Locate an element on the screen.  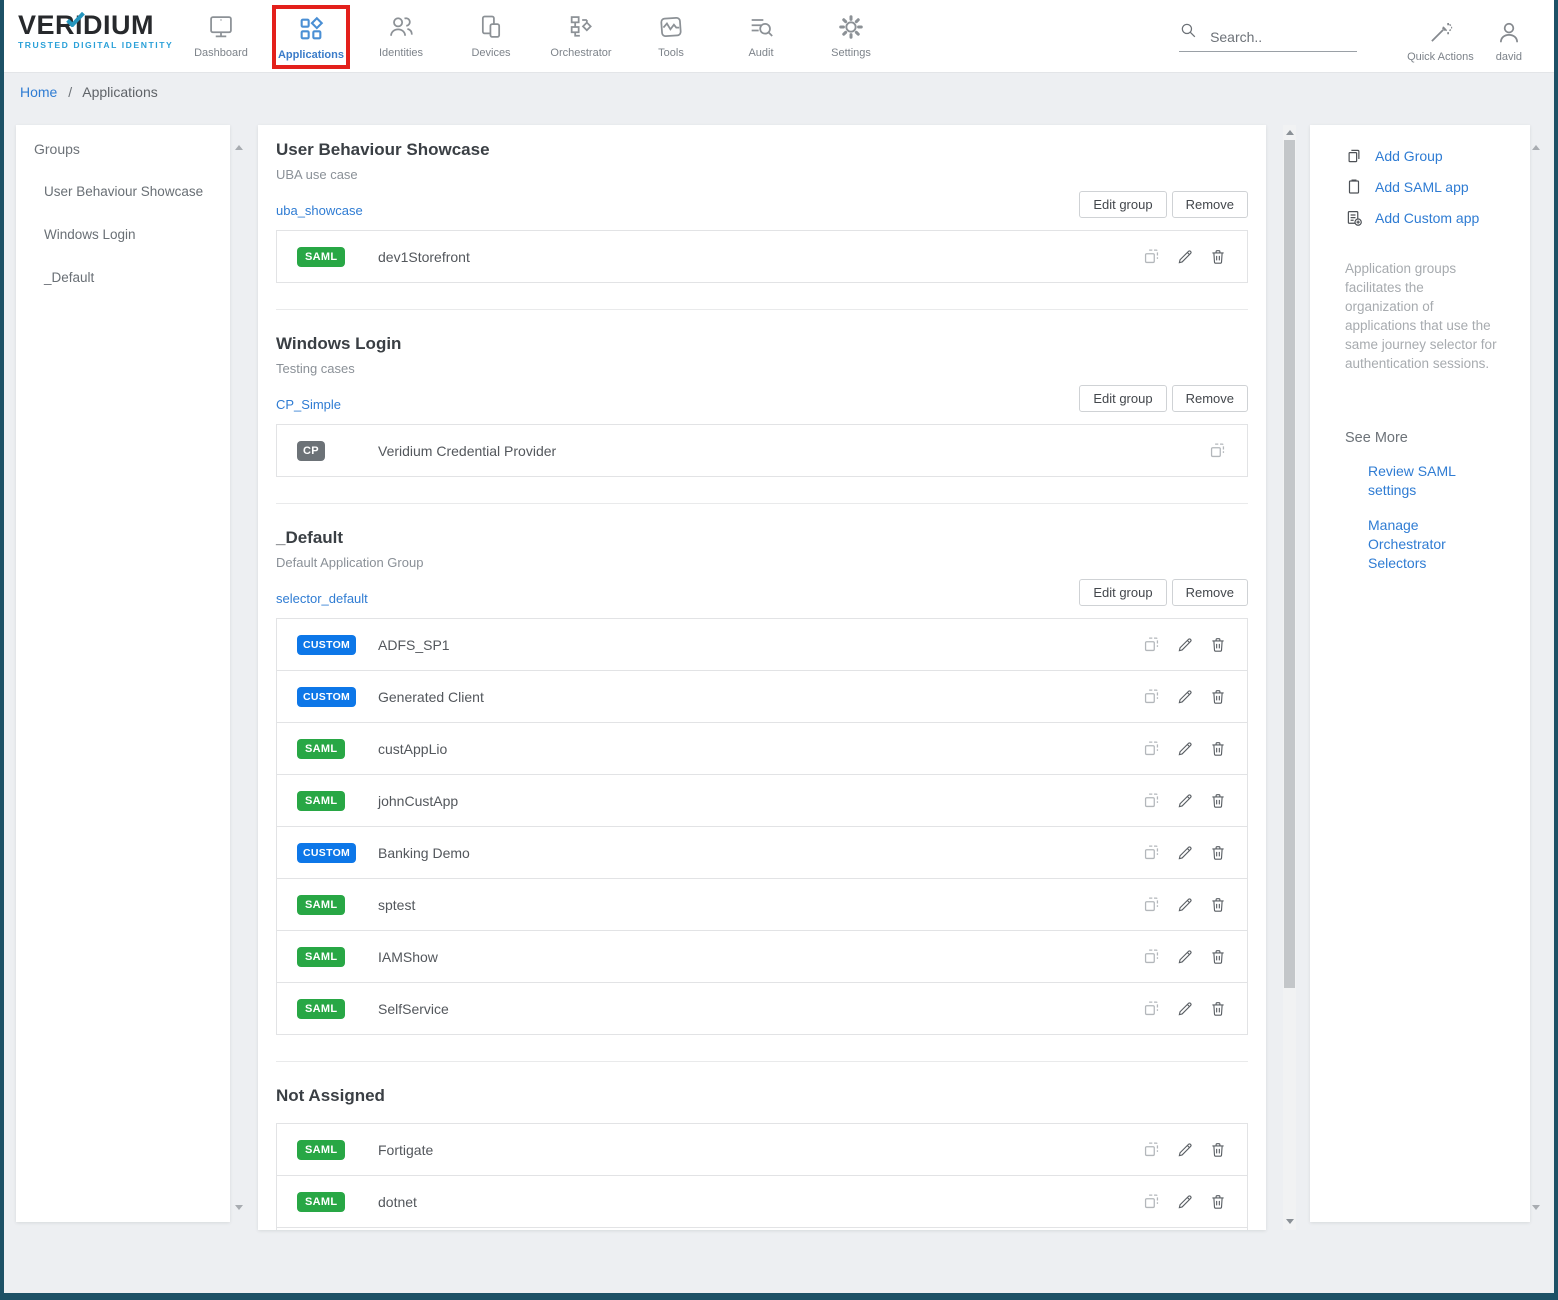
sidebar-item-default: _Default is located at coordinates (69, 277).